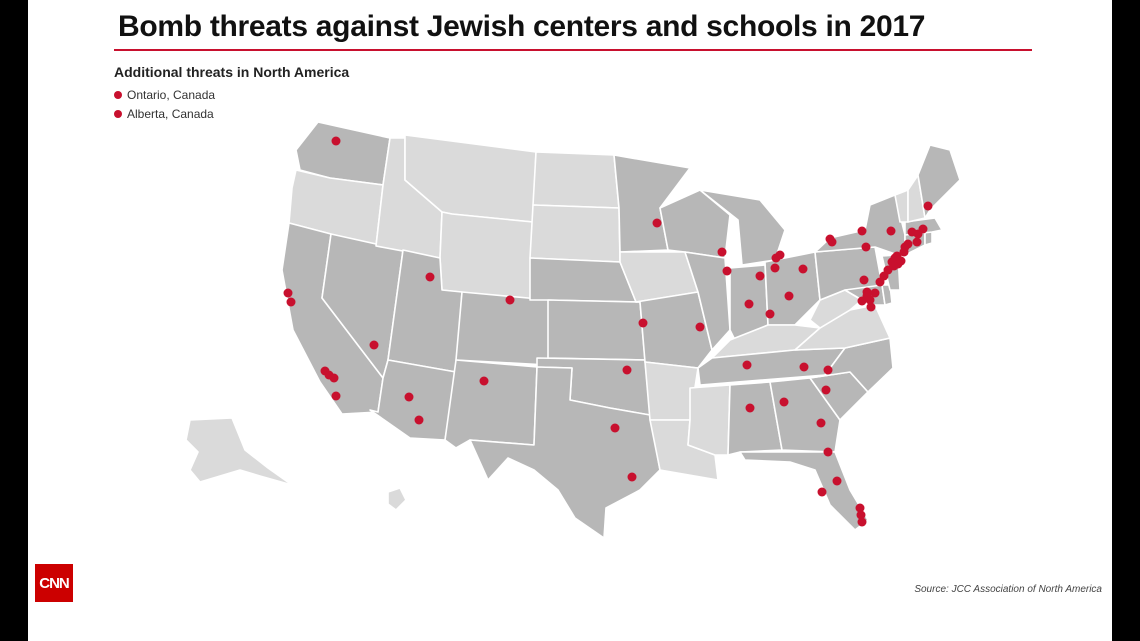  Describe the element at coordinates (232, 72) in the screenshot. I see `legend-title: Additional threats in North America` at that location.